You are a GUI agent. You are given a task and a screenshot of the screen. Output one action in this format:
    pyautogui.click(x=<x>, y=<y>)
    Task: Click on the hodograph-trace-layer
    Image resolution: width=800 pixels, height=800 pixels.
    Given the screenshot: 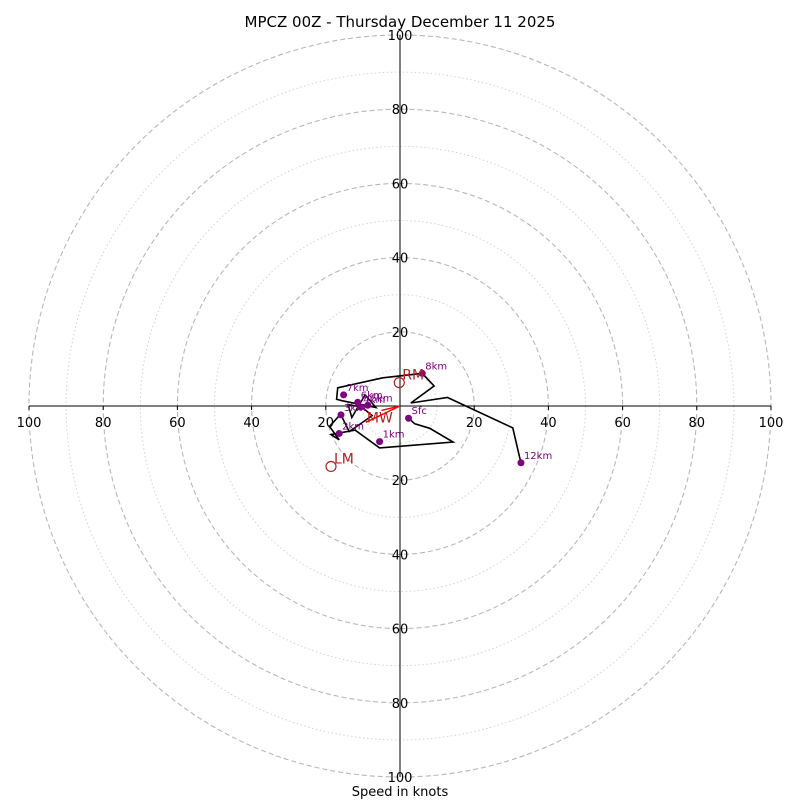 What is the action you would take?
    pyautogui.click(x=425, y=417)
    